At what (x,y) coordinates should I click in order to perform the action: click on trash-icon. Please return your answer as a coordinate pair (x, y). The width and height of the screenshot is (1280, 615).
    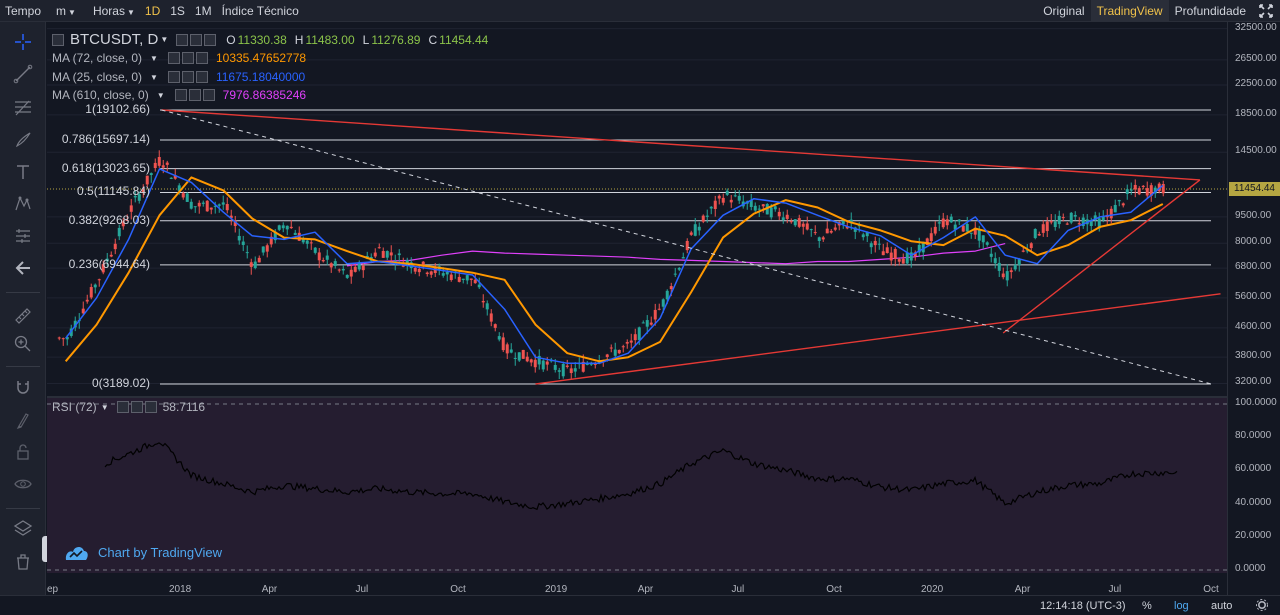
    Looking at the image, I should click on (23, 562).